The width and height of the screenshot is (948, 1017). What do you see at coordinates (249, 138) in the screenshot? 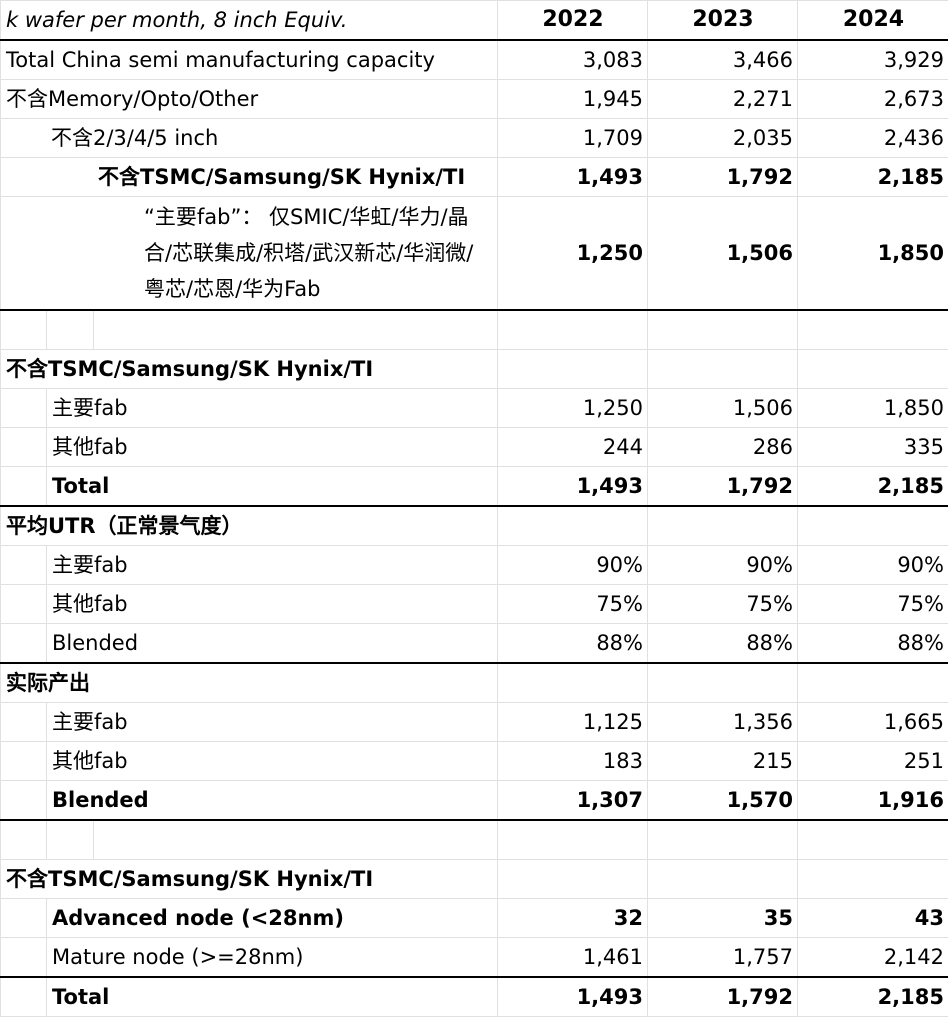
I see `row-label: 不含2/3/4/5 inch` at bounding box center [249, 138].